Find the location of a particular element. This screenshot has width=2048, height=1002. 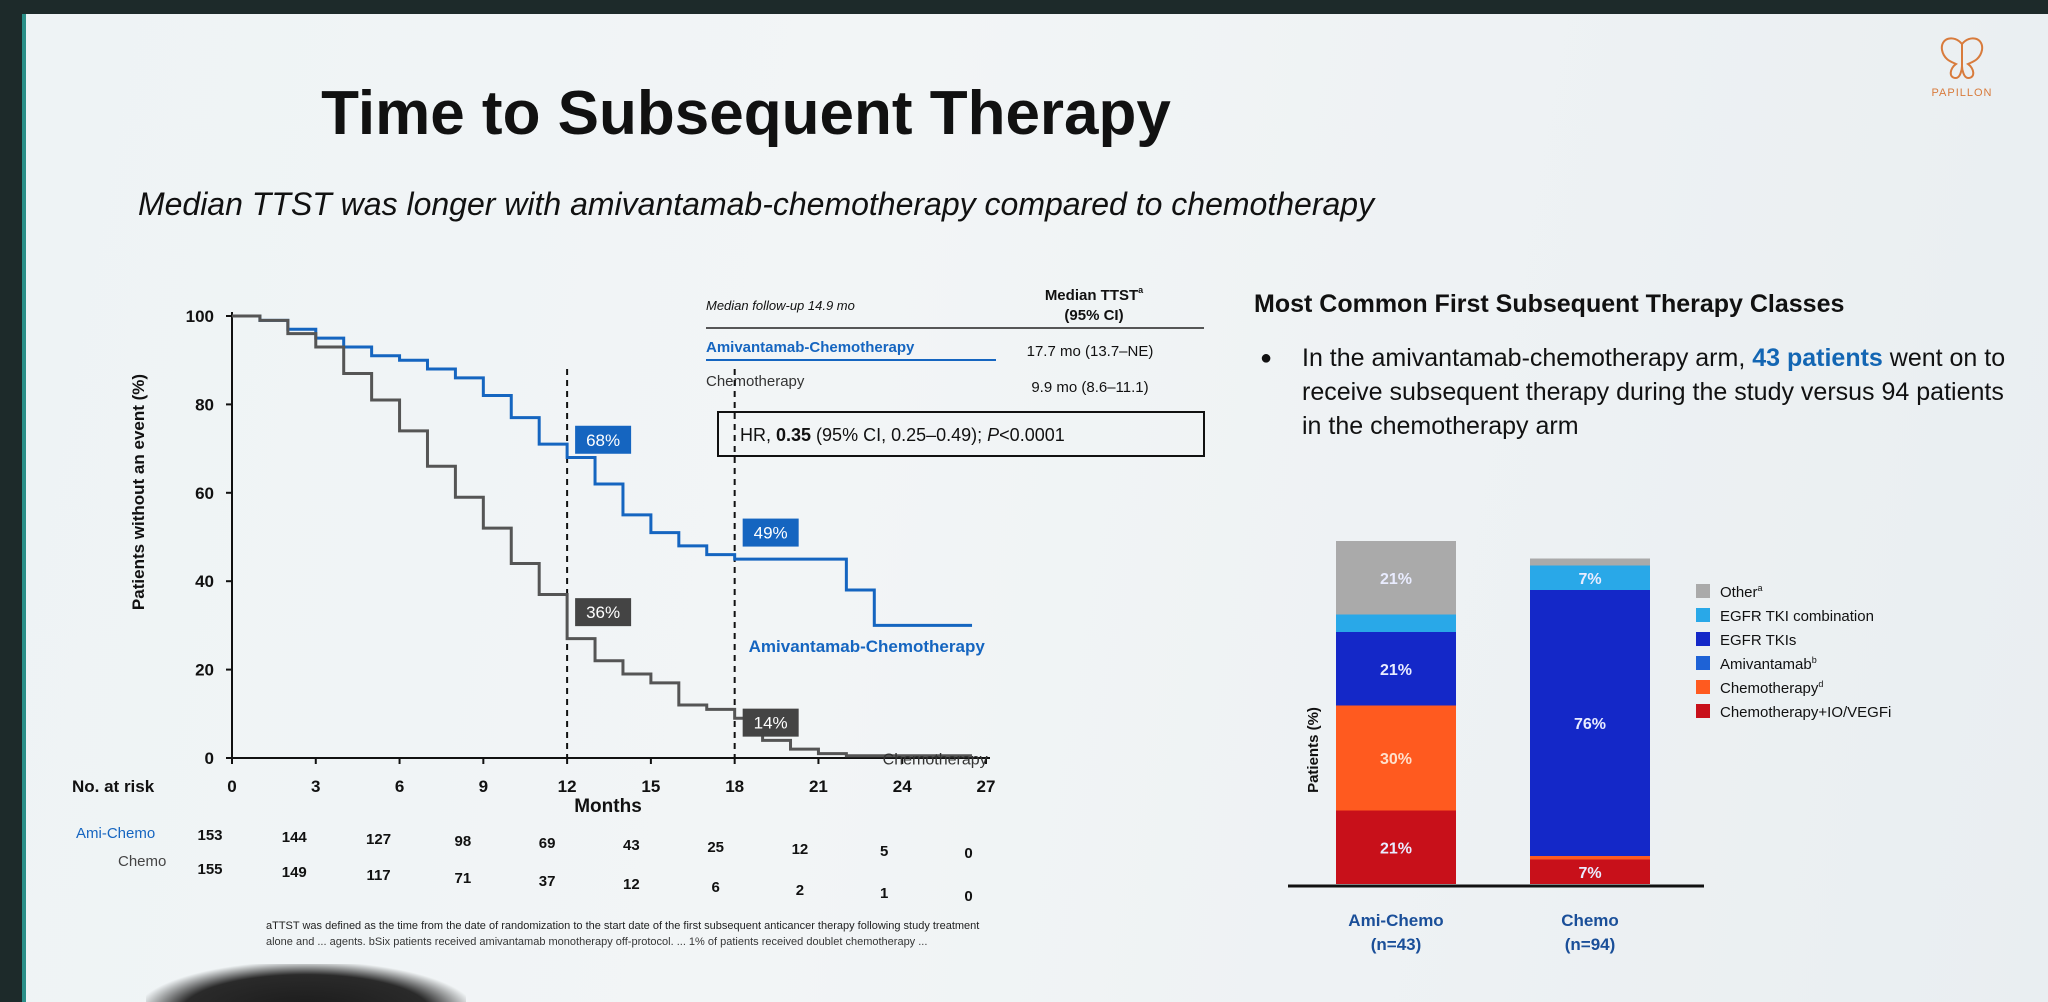

at-risk-chemo-value: 37 is located at coordinates (547, 881).